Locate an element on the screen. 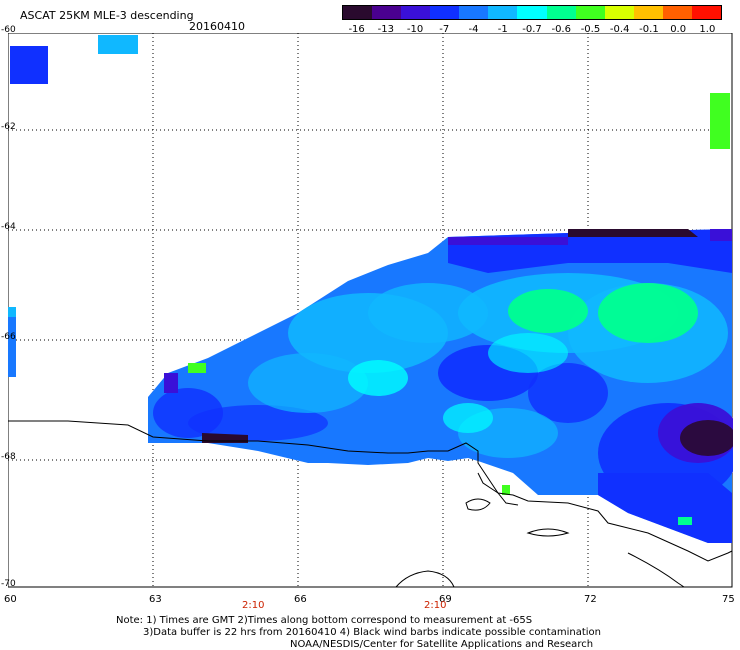 Image resolution: width=740 pixels, height=650 pixels. colorbar-tick-label: -0.7 is located at coordinates (532, 29).